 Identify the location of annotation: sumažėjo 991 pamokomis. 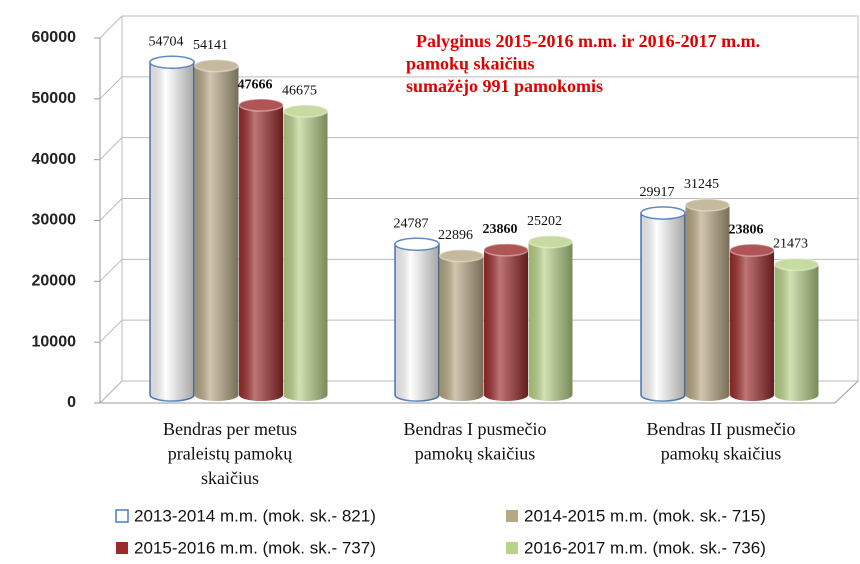
(504, 86).